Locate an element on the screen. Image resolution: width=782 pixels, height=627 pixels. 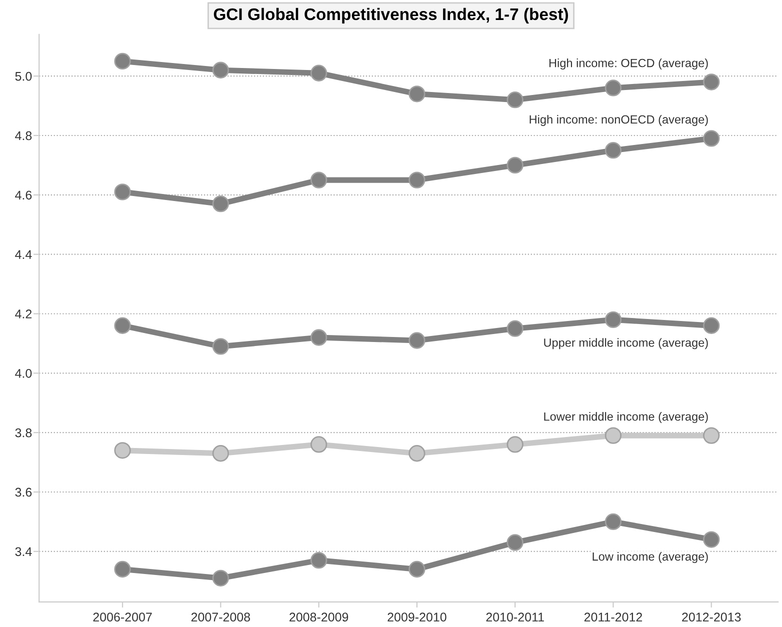
series-label: Lower middle income (average) is located at coordinates (626, 418).